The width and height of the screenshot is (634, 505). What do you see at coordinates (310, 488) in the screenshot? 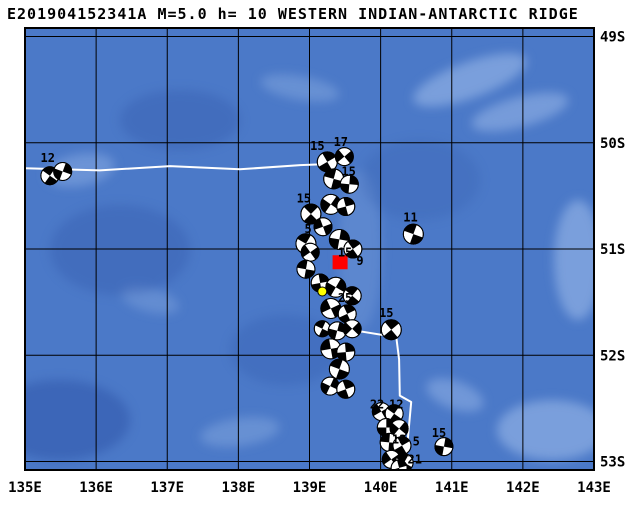
I see `lon-axis-label: 139E` at bounding box center [310, 488].